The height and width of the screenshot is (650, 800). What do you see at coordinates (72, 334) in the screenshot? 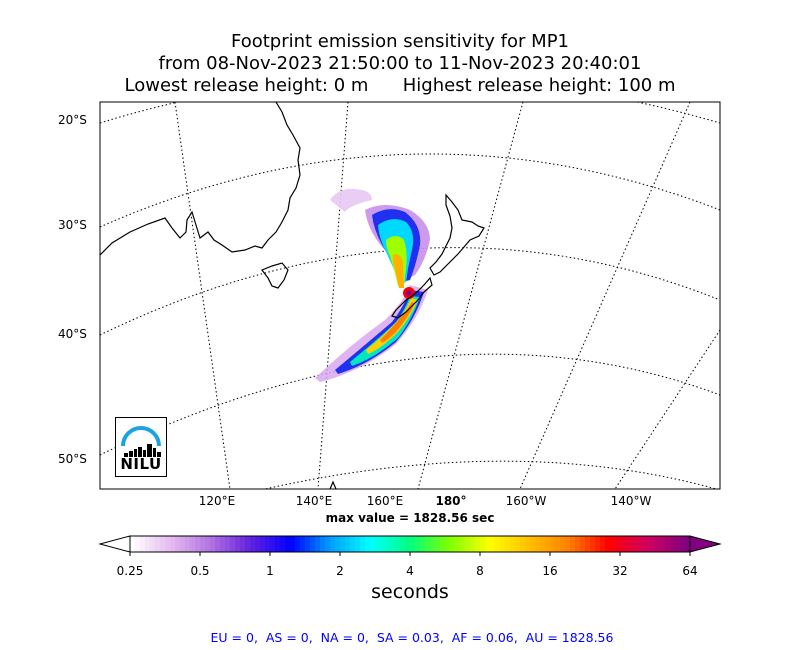
I see `lat-label-40s: 40°S` at bounding box center [72, 334].